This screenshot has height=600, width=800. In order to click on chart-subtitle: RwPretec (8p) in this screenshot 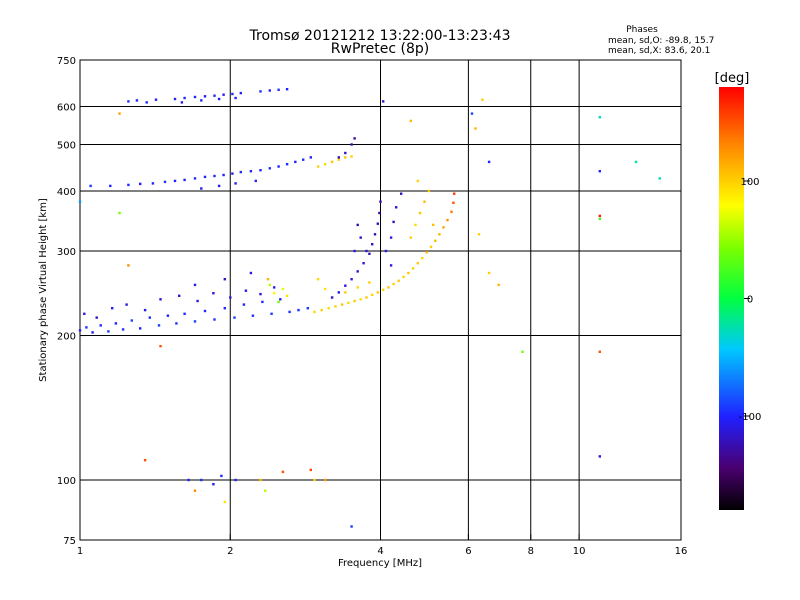, I will do `click(380, 49)`.